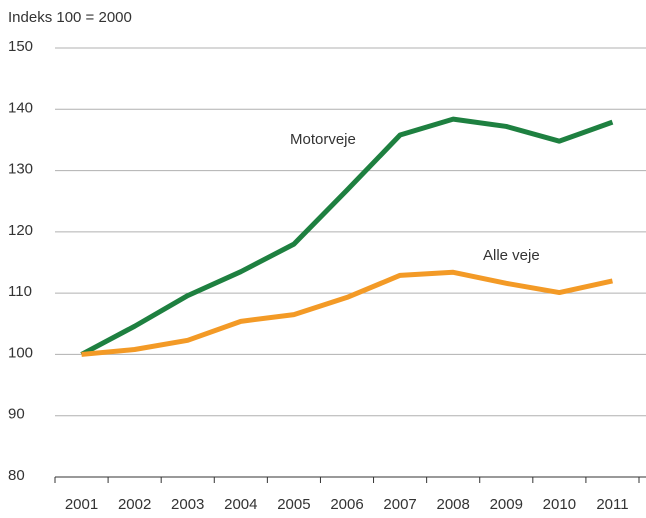 This screenshot has width=646, height=518. Describe the element at coordinates (70, 17) in the screenshot. I see `y-axis-label: Indeks 100 = 2000` at that location.